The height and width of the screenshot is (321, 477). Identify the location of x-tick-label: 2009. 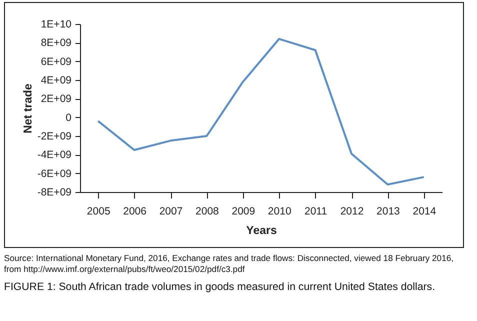
(244, 212).